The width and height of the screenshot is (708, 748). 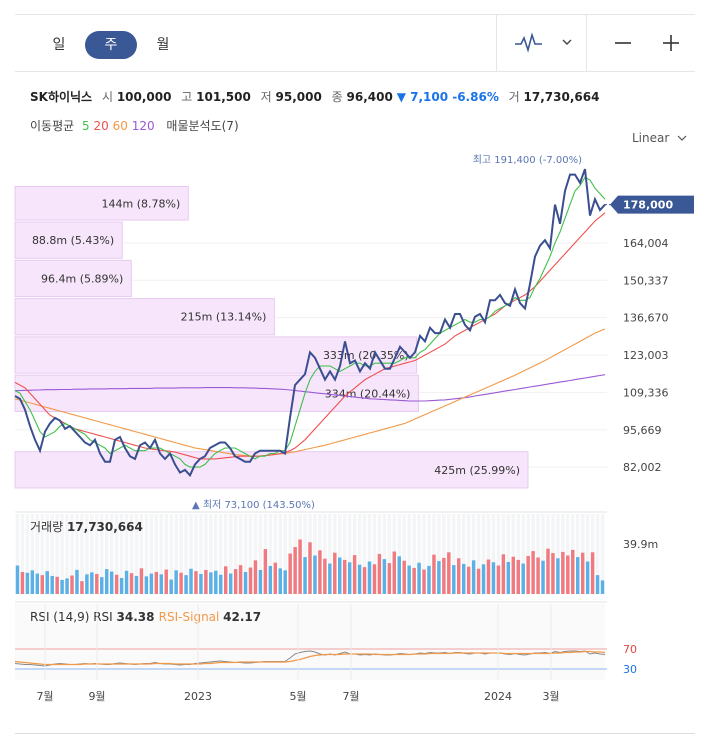 I want to click on chart-type-icon, so click(x=529, y=43).